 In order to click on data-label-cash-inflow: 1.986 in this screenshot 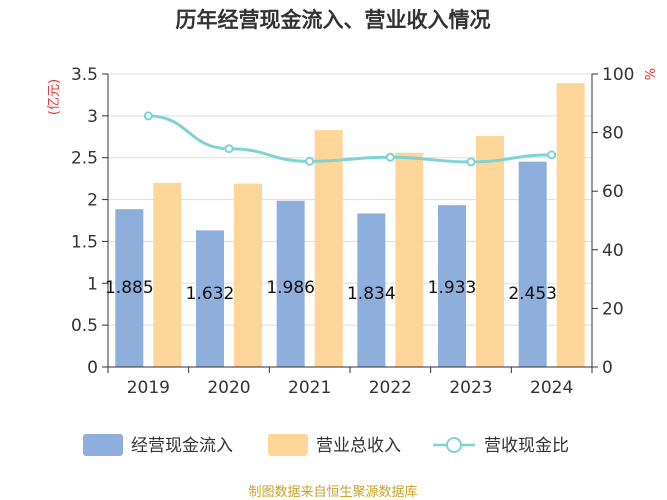, I will do `click(290, 288)`.